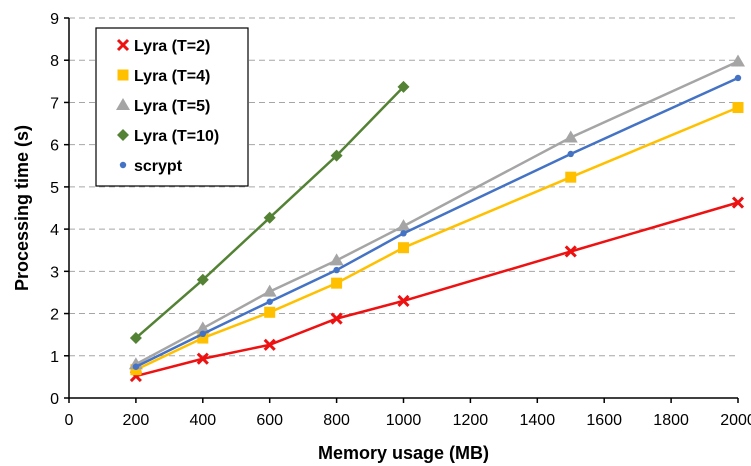  What do you see at coordinates (69, 420) in the screenshot?
I see `x-tick-label: 0` at bounding box center [69, 420].